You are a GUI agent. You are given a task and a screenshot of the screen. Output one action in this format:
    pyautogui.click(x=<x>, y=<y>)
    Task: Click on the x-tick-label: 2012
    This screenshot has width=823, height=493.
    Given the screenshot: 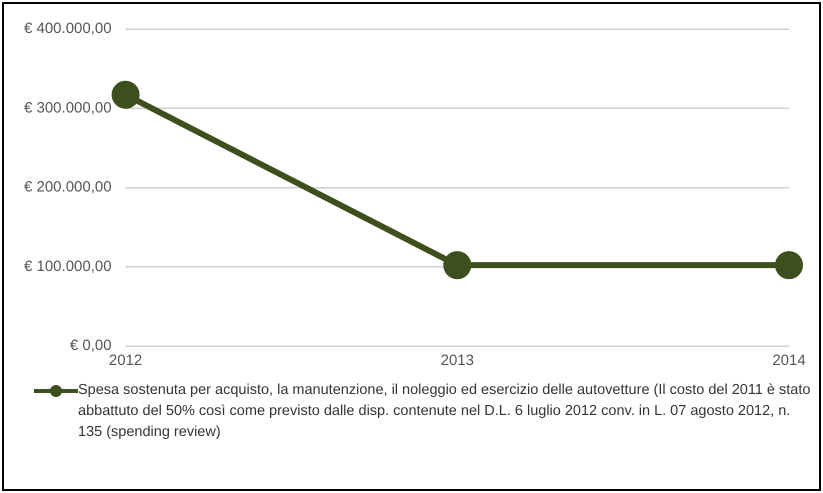 What is the action you would take?
    pyautogui.click(x=125, y=361)
    